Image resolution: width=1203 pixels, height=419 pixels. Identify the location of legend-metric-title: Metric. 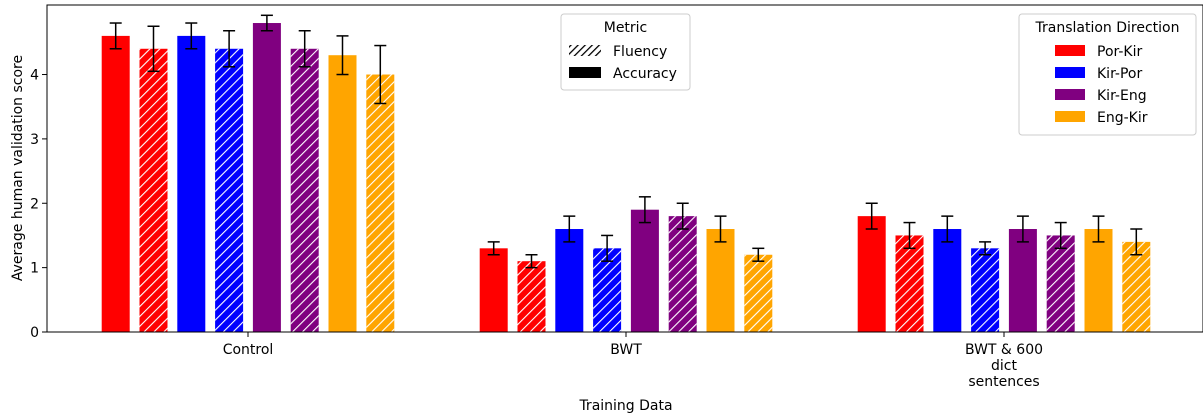
(626, 28).